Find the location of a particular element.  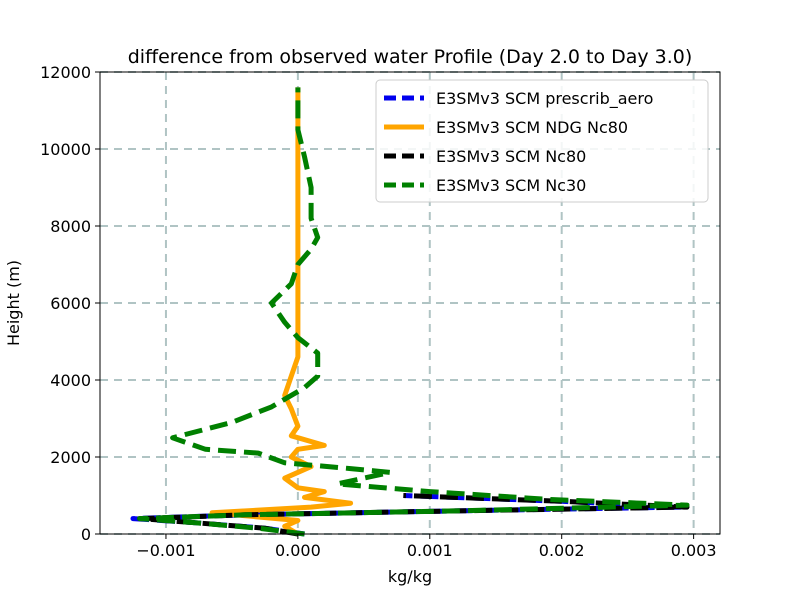

x-tick-label: −0.001 is located at coordinates (165, 550).